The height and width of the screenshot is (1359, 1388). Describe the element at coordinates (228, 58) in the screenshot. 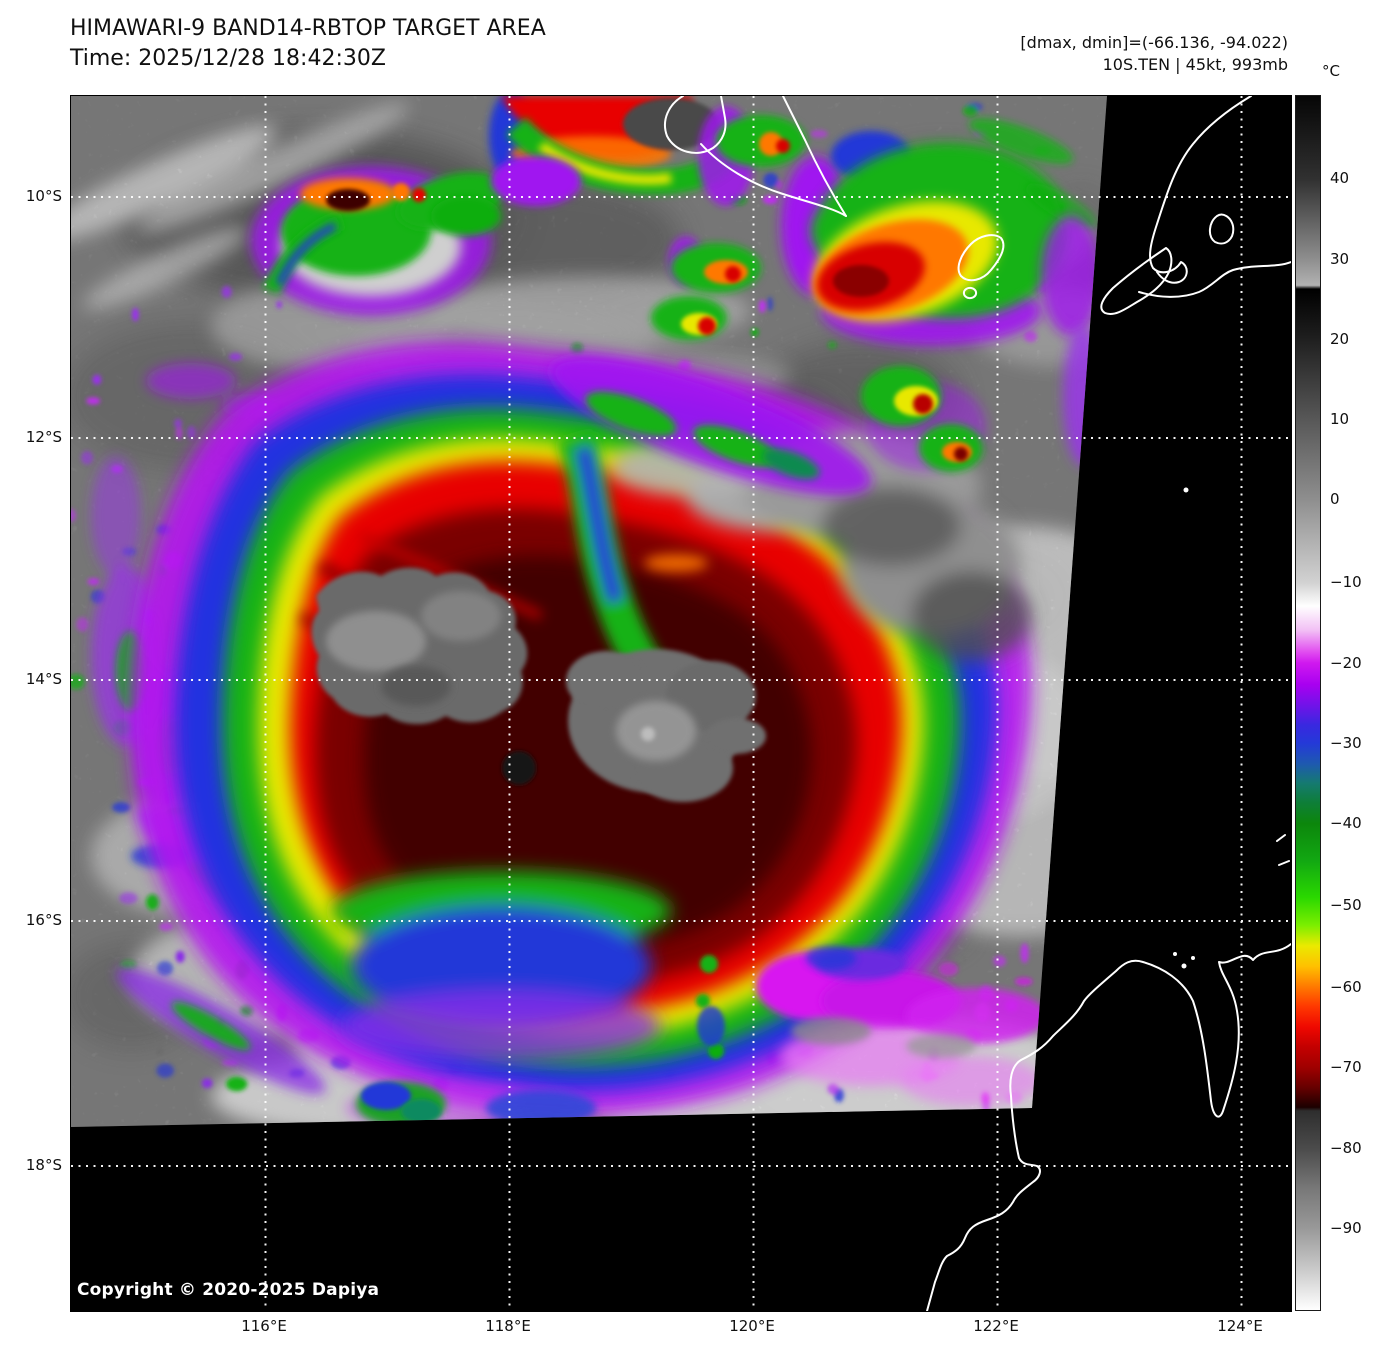

I see `timestamp-label: Time: 2025/12/28 18:42:30Z` at that location.